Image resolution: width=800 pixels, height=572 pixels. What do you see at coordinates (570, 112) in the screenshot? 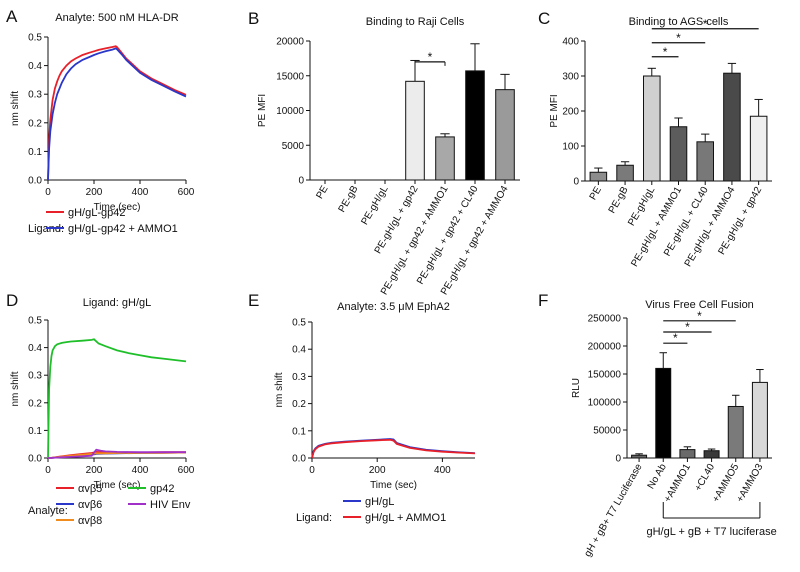
I see `y-tick-label: 200` at bounding box center [570, 112].